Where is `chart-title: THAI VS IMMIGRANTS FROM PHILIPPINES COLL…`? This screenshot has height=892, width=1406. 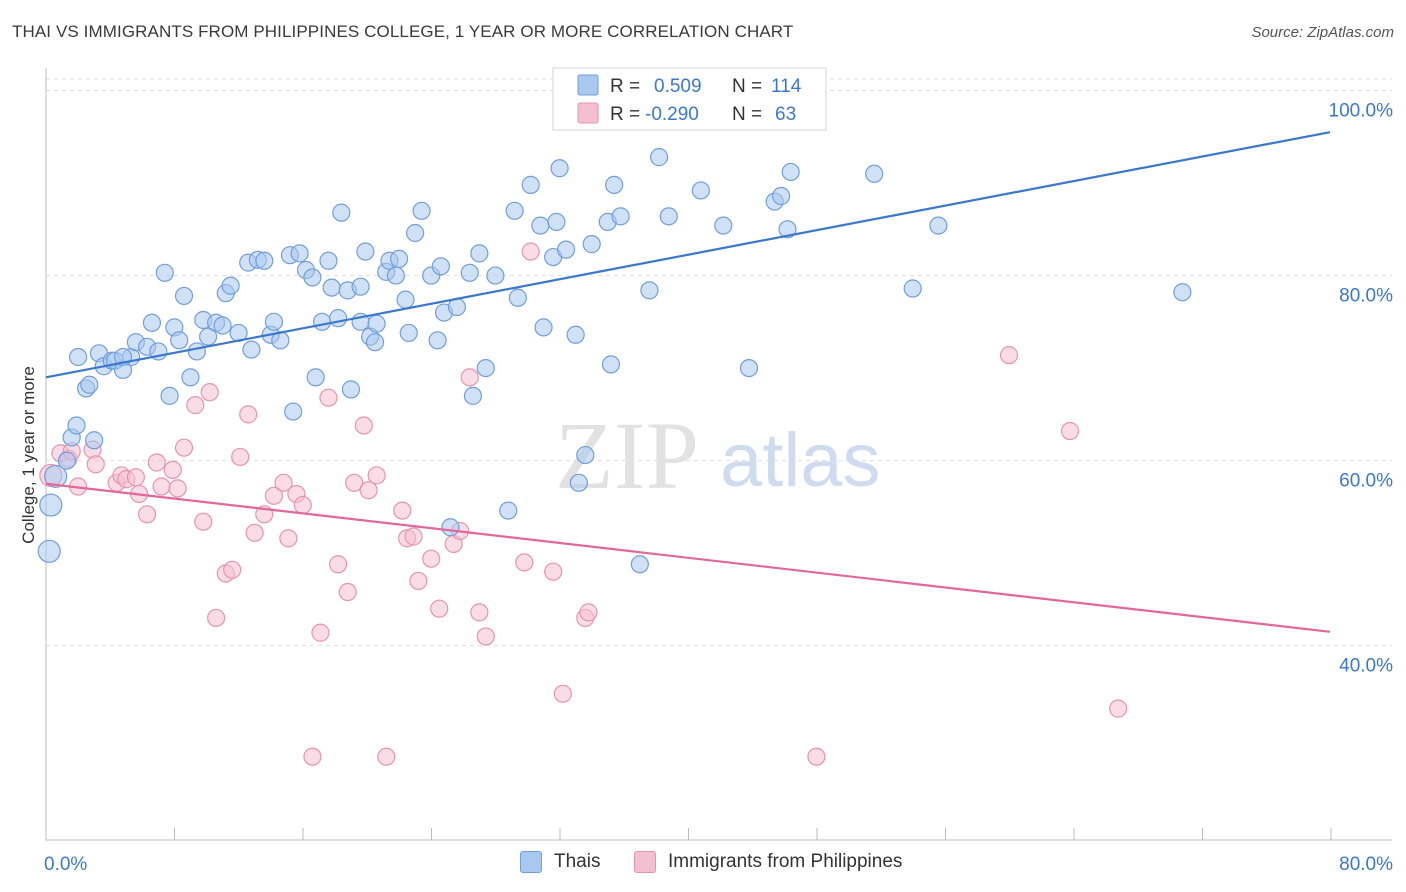
chart-title: THAI VS IMMIGRANTS FROM PHILIPPINES COLL… is located at coordinates (403, 31).